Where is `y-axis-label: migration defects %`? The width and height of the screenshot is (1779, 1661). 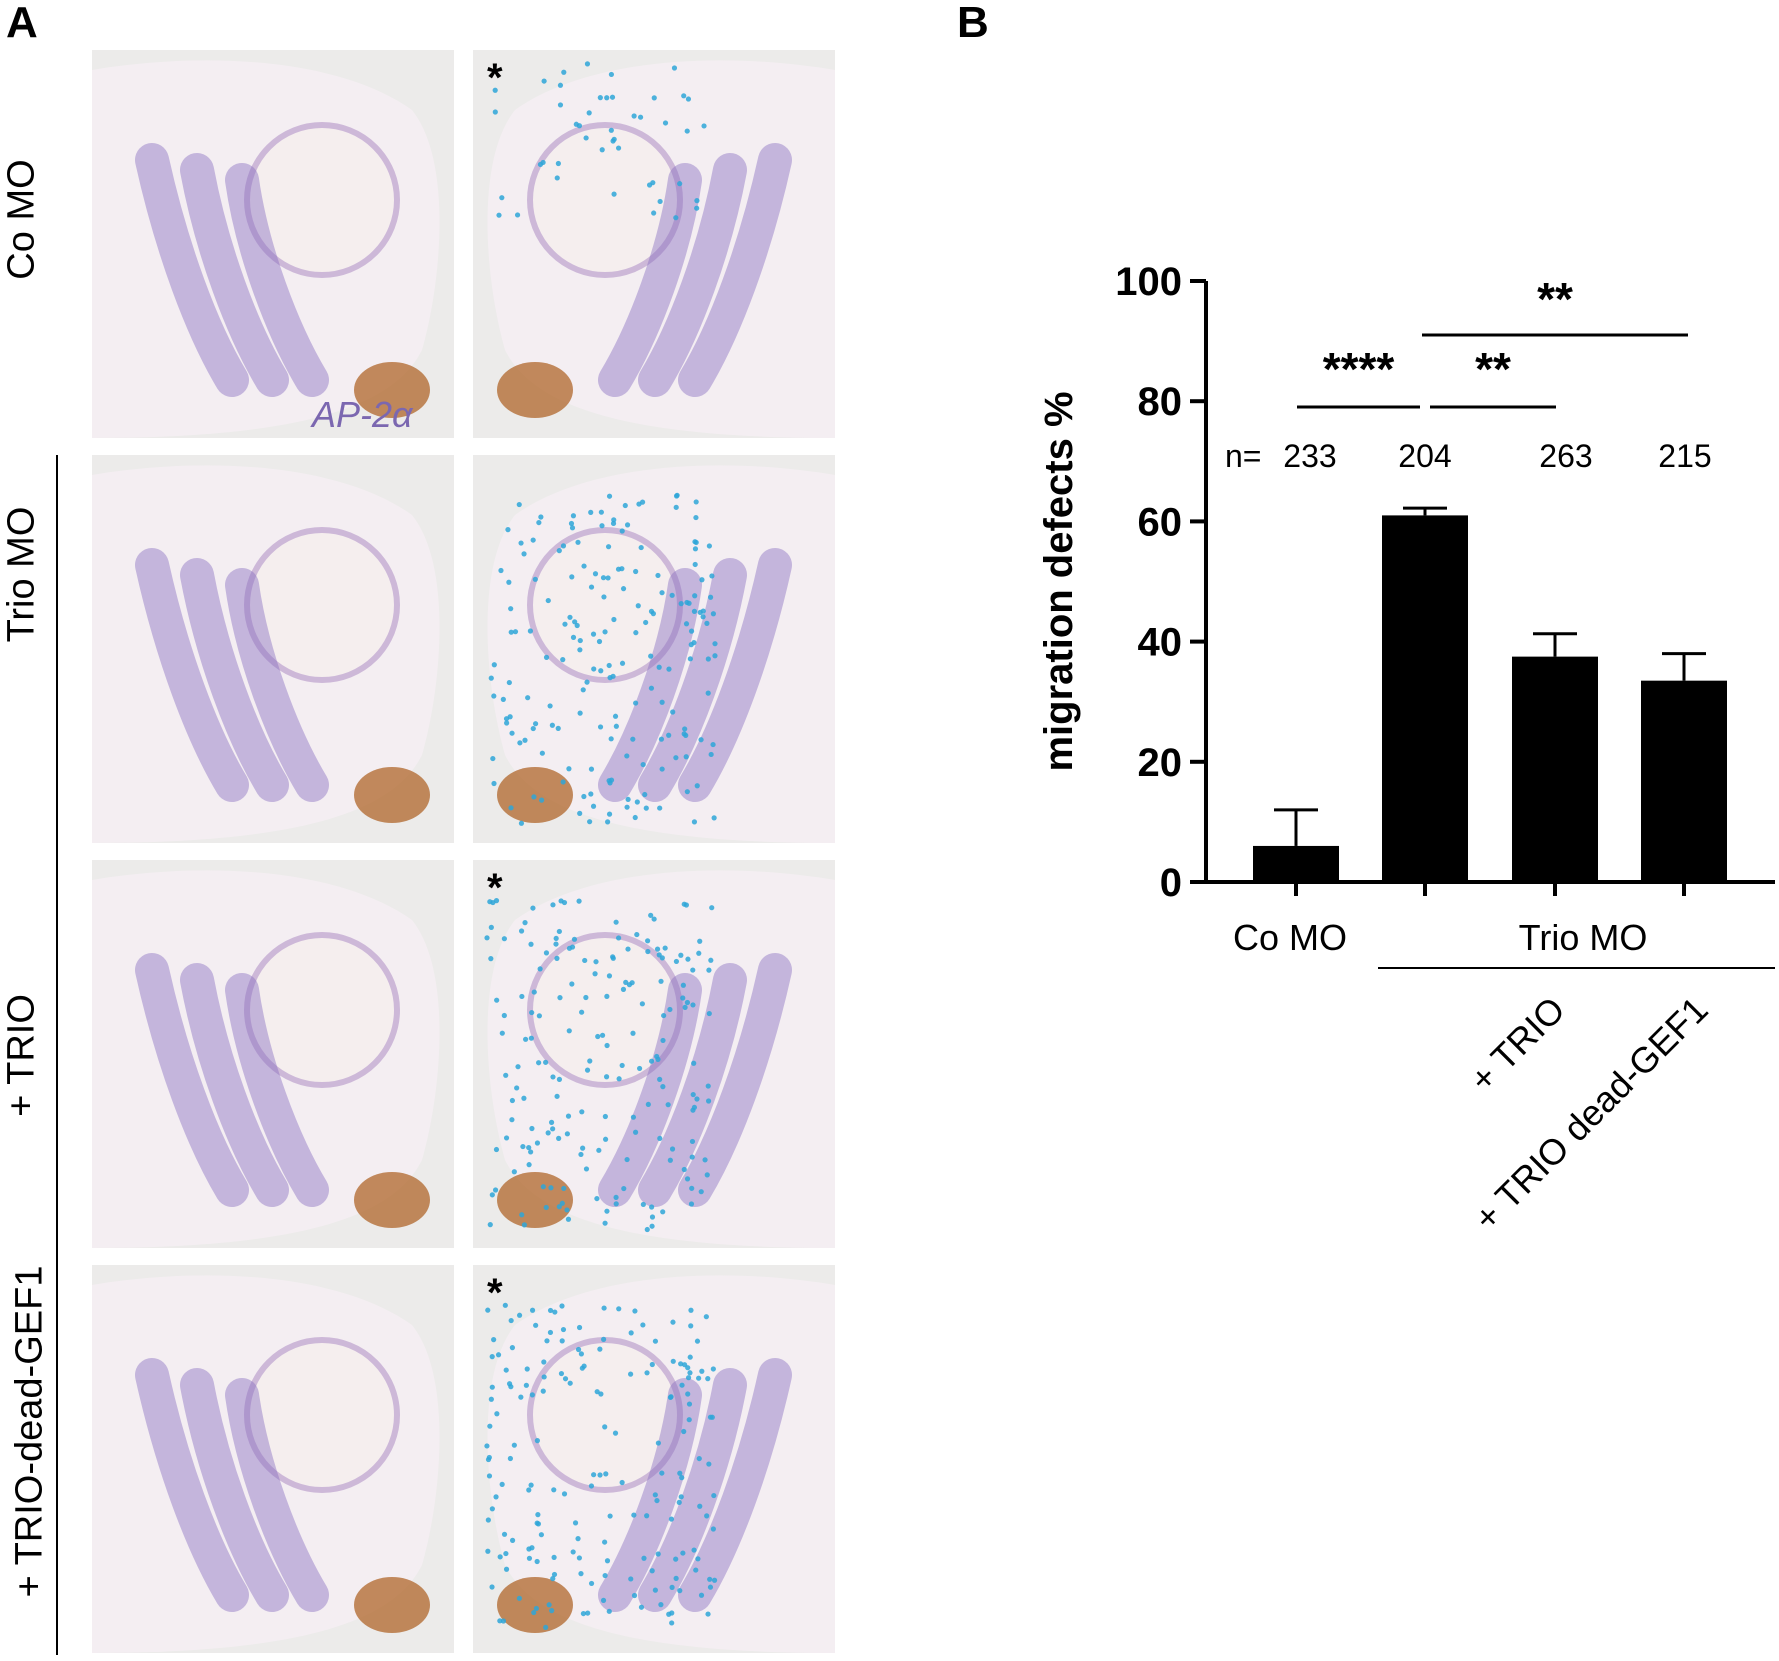 y-axis-label: migration defects % is located at coordinates (1059, 581).